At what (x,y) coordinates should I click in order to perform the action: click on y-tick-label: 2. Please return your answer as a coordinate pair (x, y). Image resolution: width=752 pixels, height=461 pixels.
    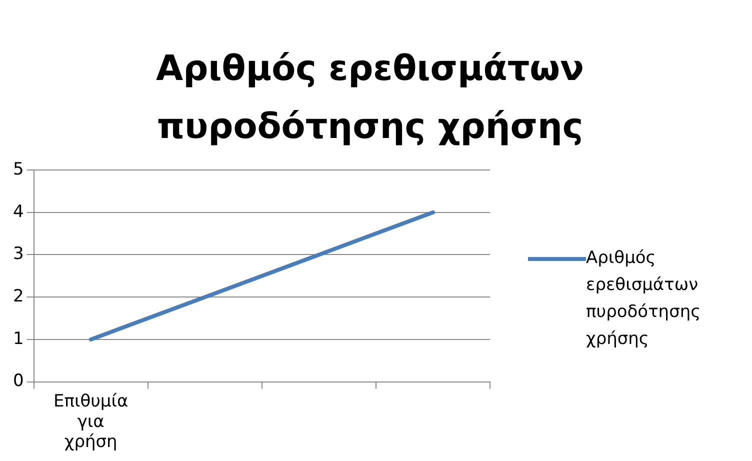
    Looking at the image, I should click on (18, 296).